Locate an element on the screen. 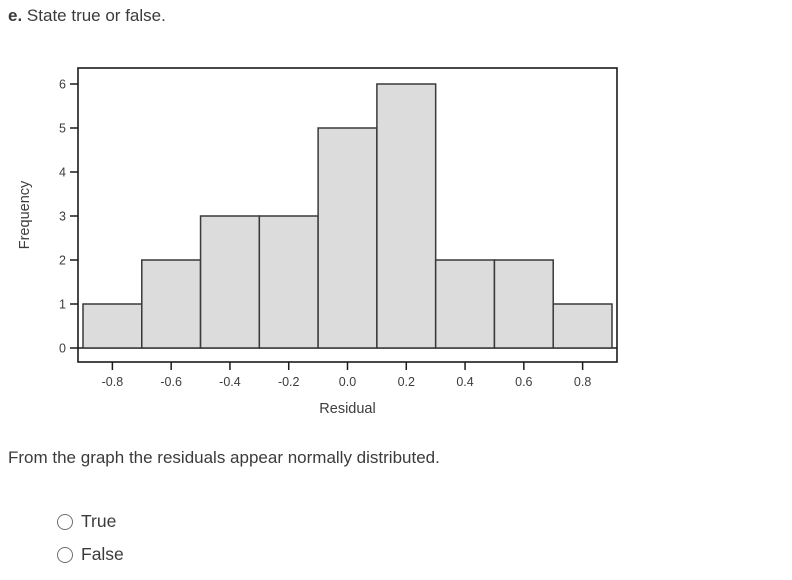  y-tick-label: 0 is located at coordinates (62, 349).